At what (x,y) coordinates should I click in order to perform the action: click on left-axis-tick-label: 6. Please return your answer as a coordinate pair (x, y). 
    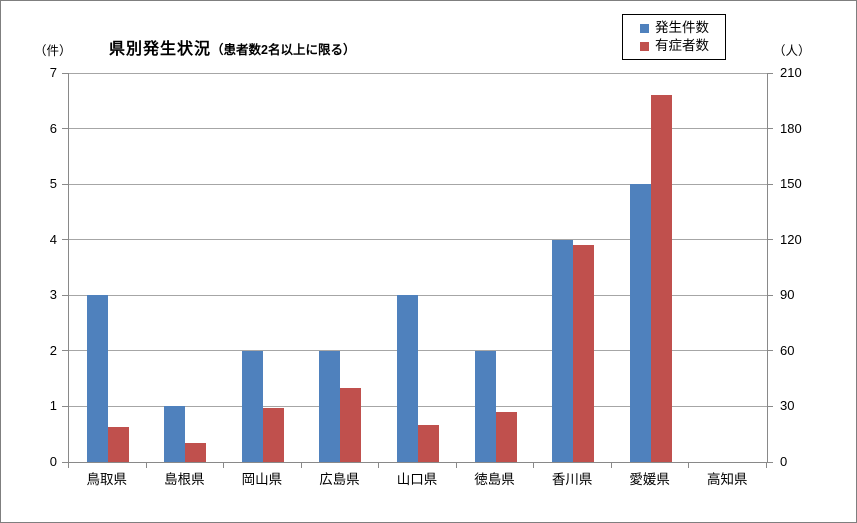
    Looking at the image, I should click on (53, 128).